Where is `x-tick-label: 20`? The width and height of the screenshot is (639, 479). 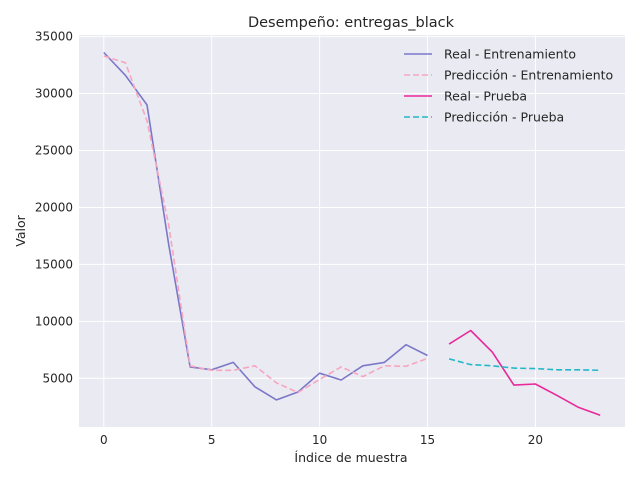 x-tick-label: 20 is located at coordinates (535, 440).